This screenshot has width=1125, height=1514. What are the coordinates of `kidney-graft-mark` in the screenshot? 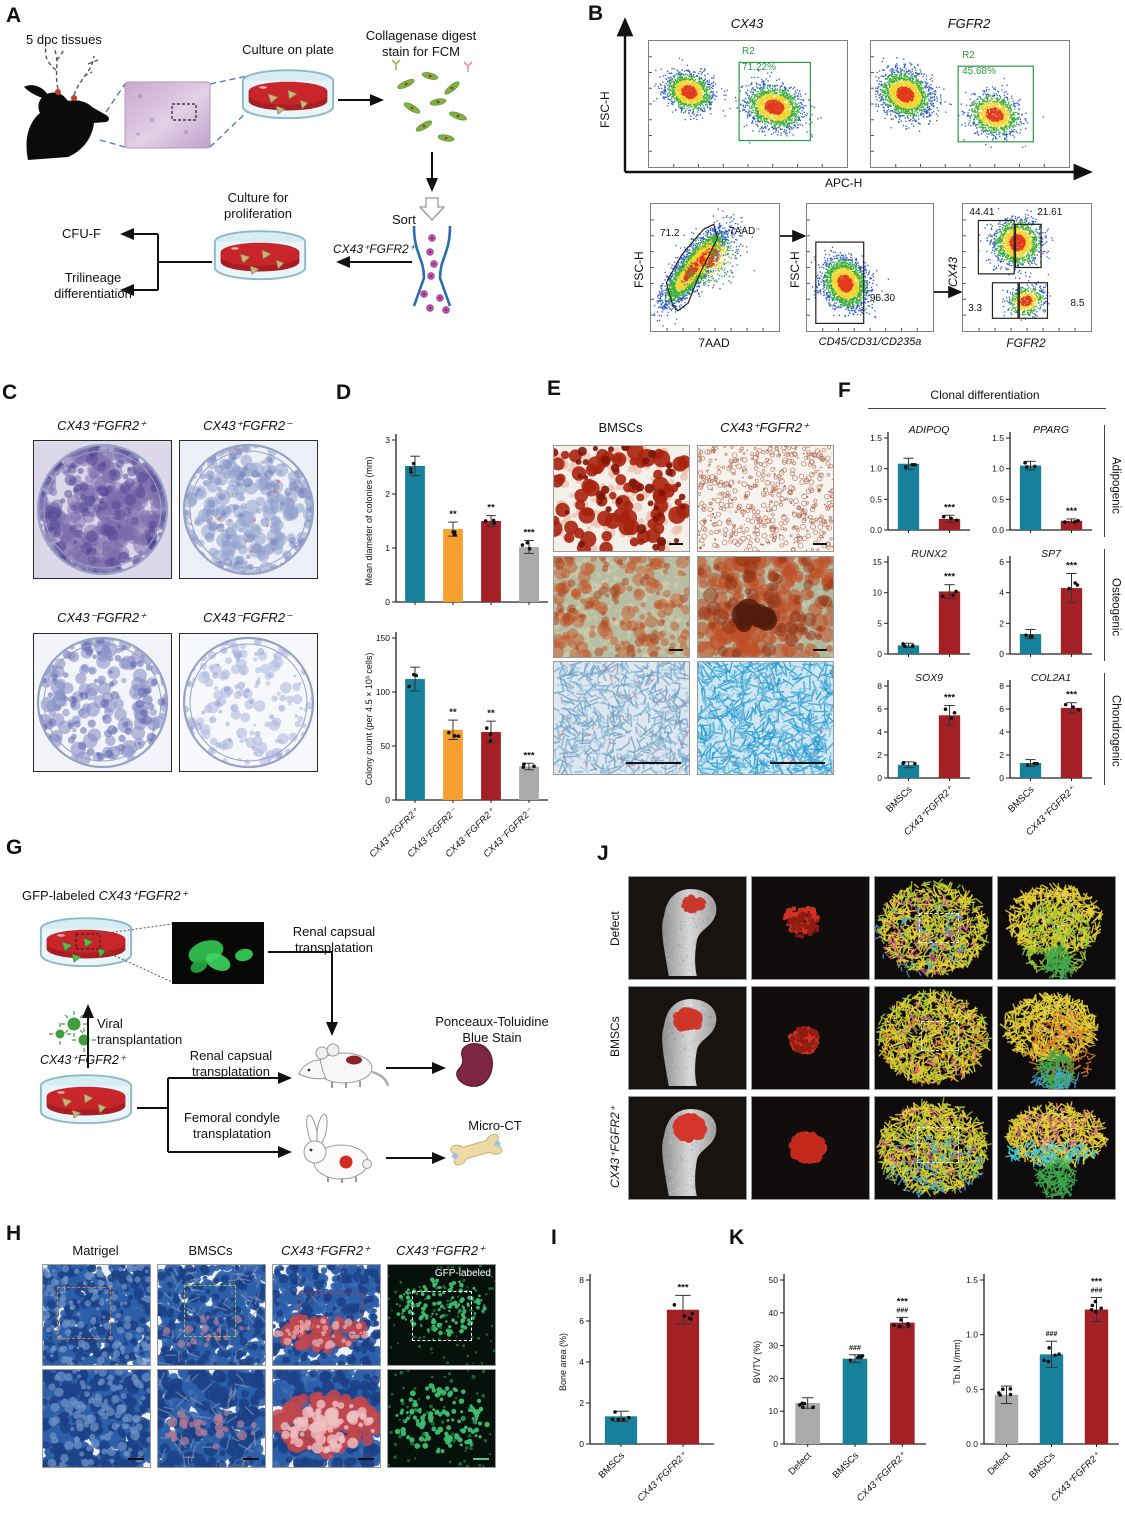 It's located at (354, 1060).